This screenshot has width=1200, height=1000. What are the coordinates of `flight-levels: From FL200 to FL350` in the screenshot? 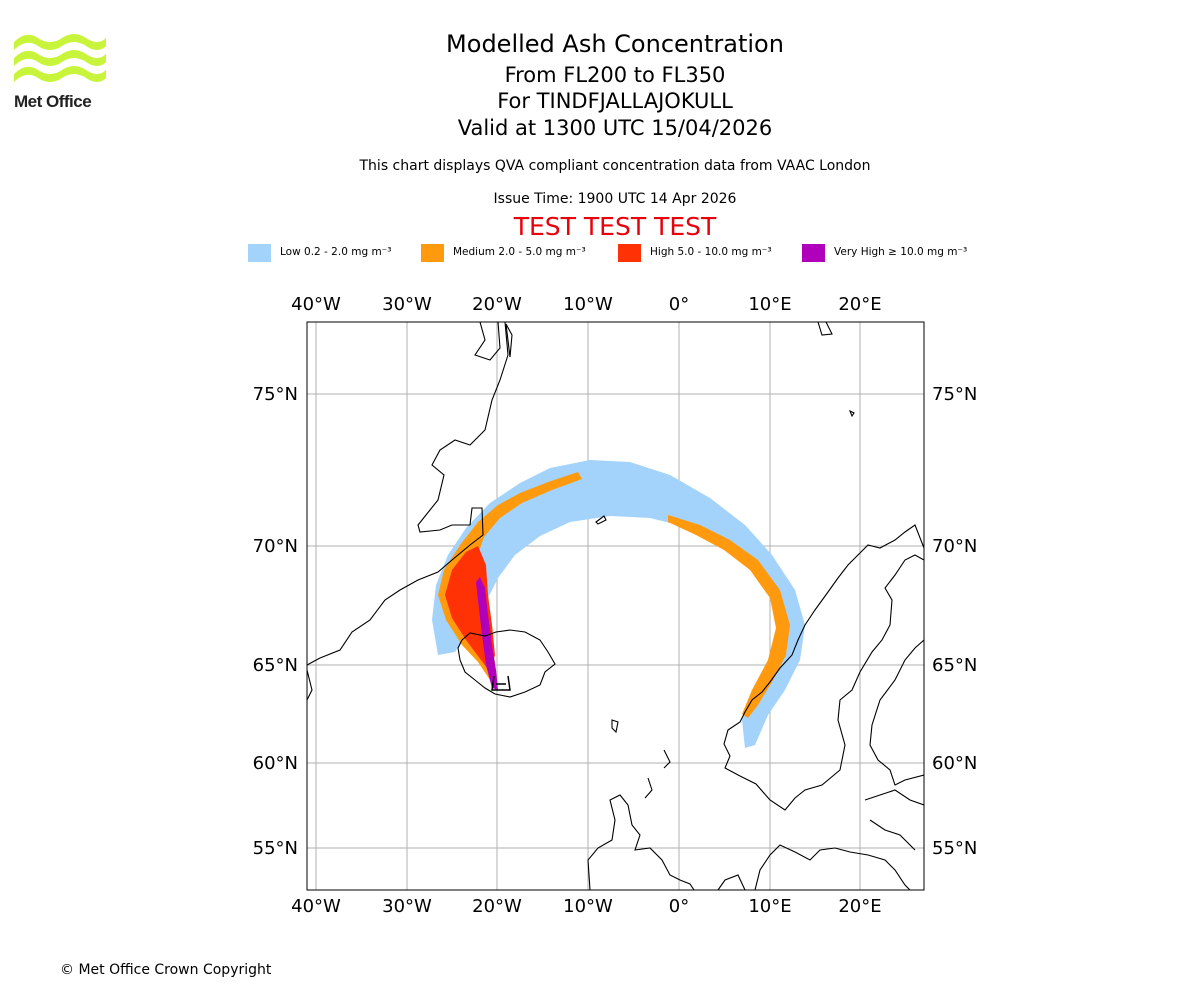 It's located at (615, 75).